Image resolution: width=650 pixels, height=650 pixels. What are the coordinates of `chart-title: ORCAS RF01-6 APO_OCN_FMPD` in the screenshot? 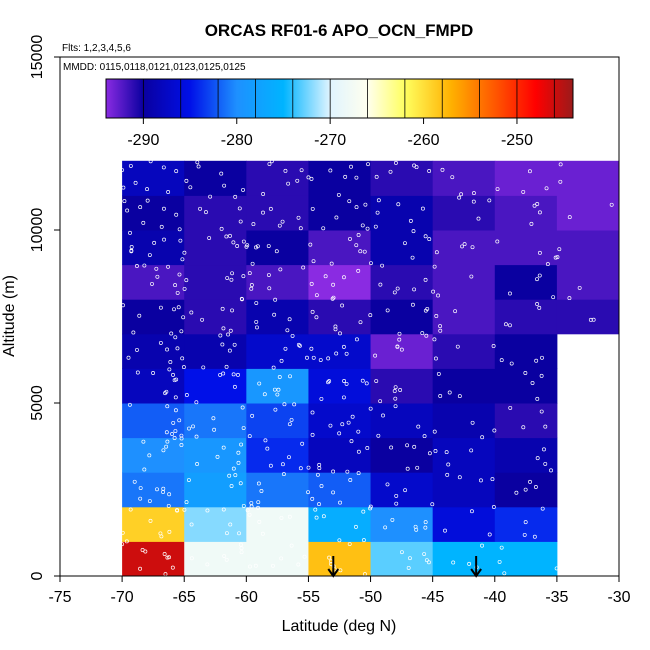 It's located at (339, 30).